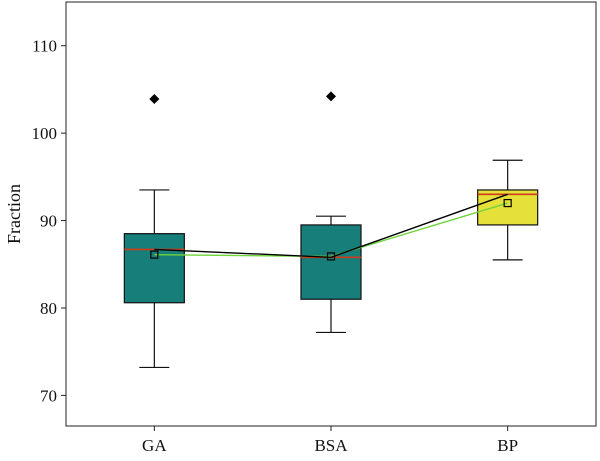 This screenshot has width=600, height=461. I want to click on x-tick-label: GA, so click(154, 445).